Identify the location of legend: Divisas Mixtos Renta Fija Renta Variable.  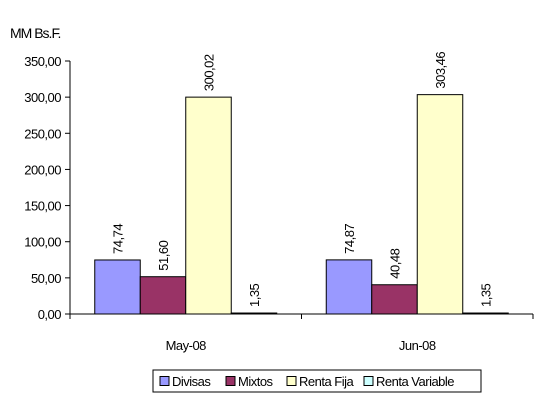
(317, 381).